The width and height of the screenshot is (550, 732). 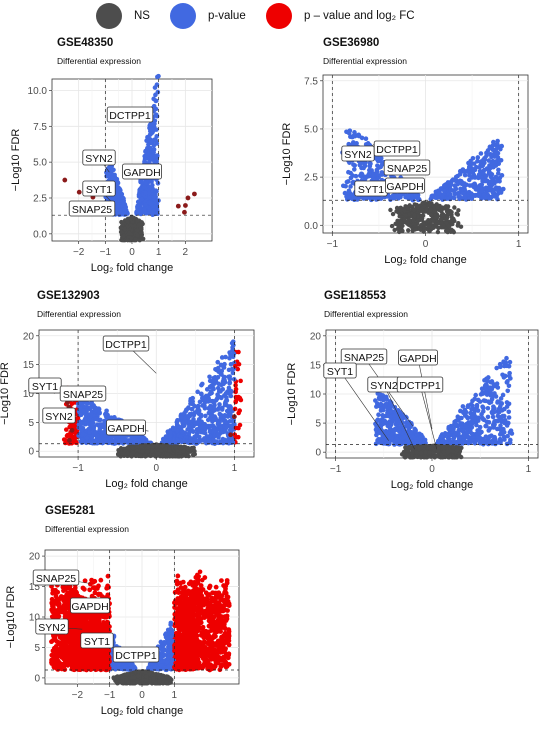 I want to click on gene-label-gapdh: GAPDH, so click(x=142, y=171).